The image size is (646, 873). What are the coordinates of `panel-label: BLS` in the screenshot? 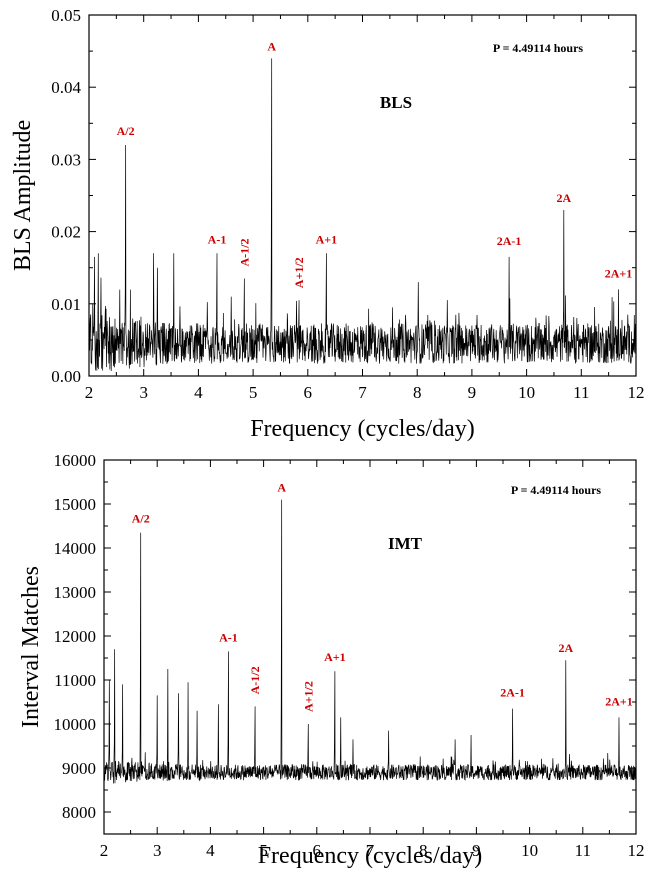 It's located at (396, 102).